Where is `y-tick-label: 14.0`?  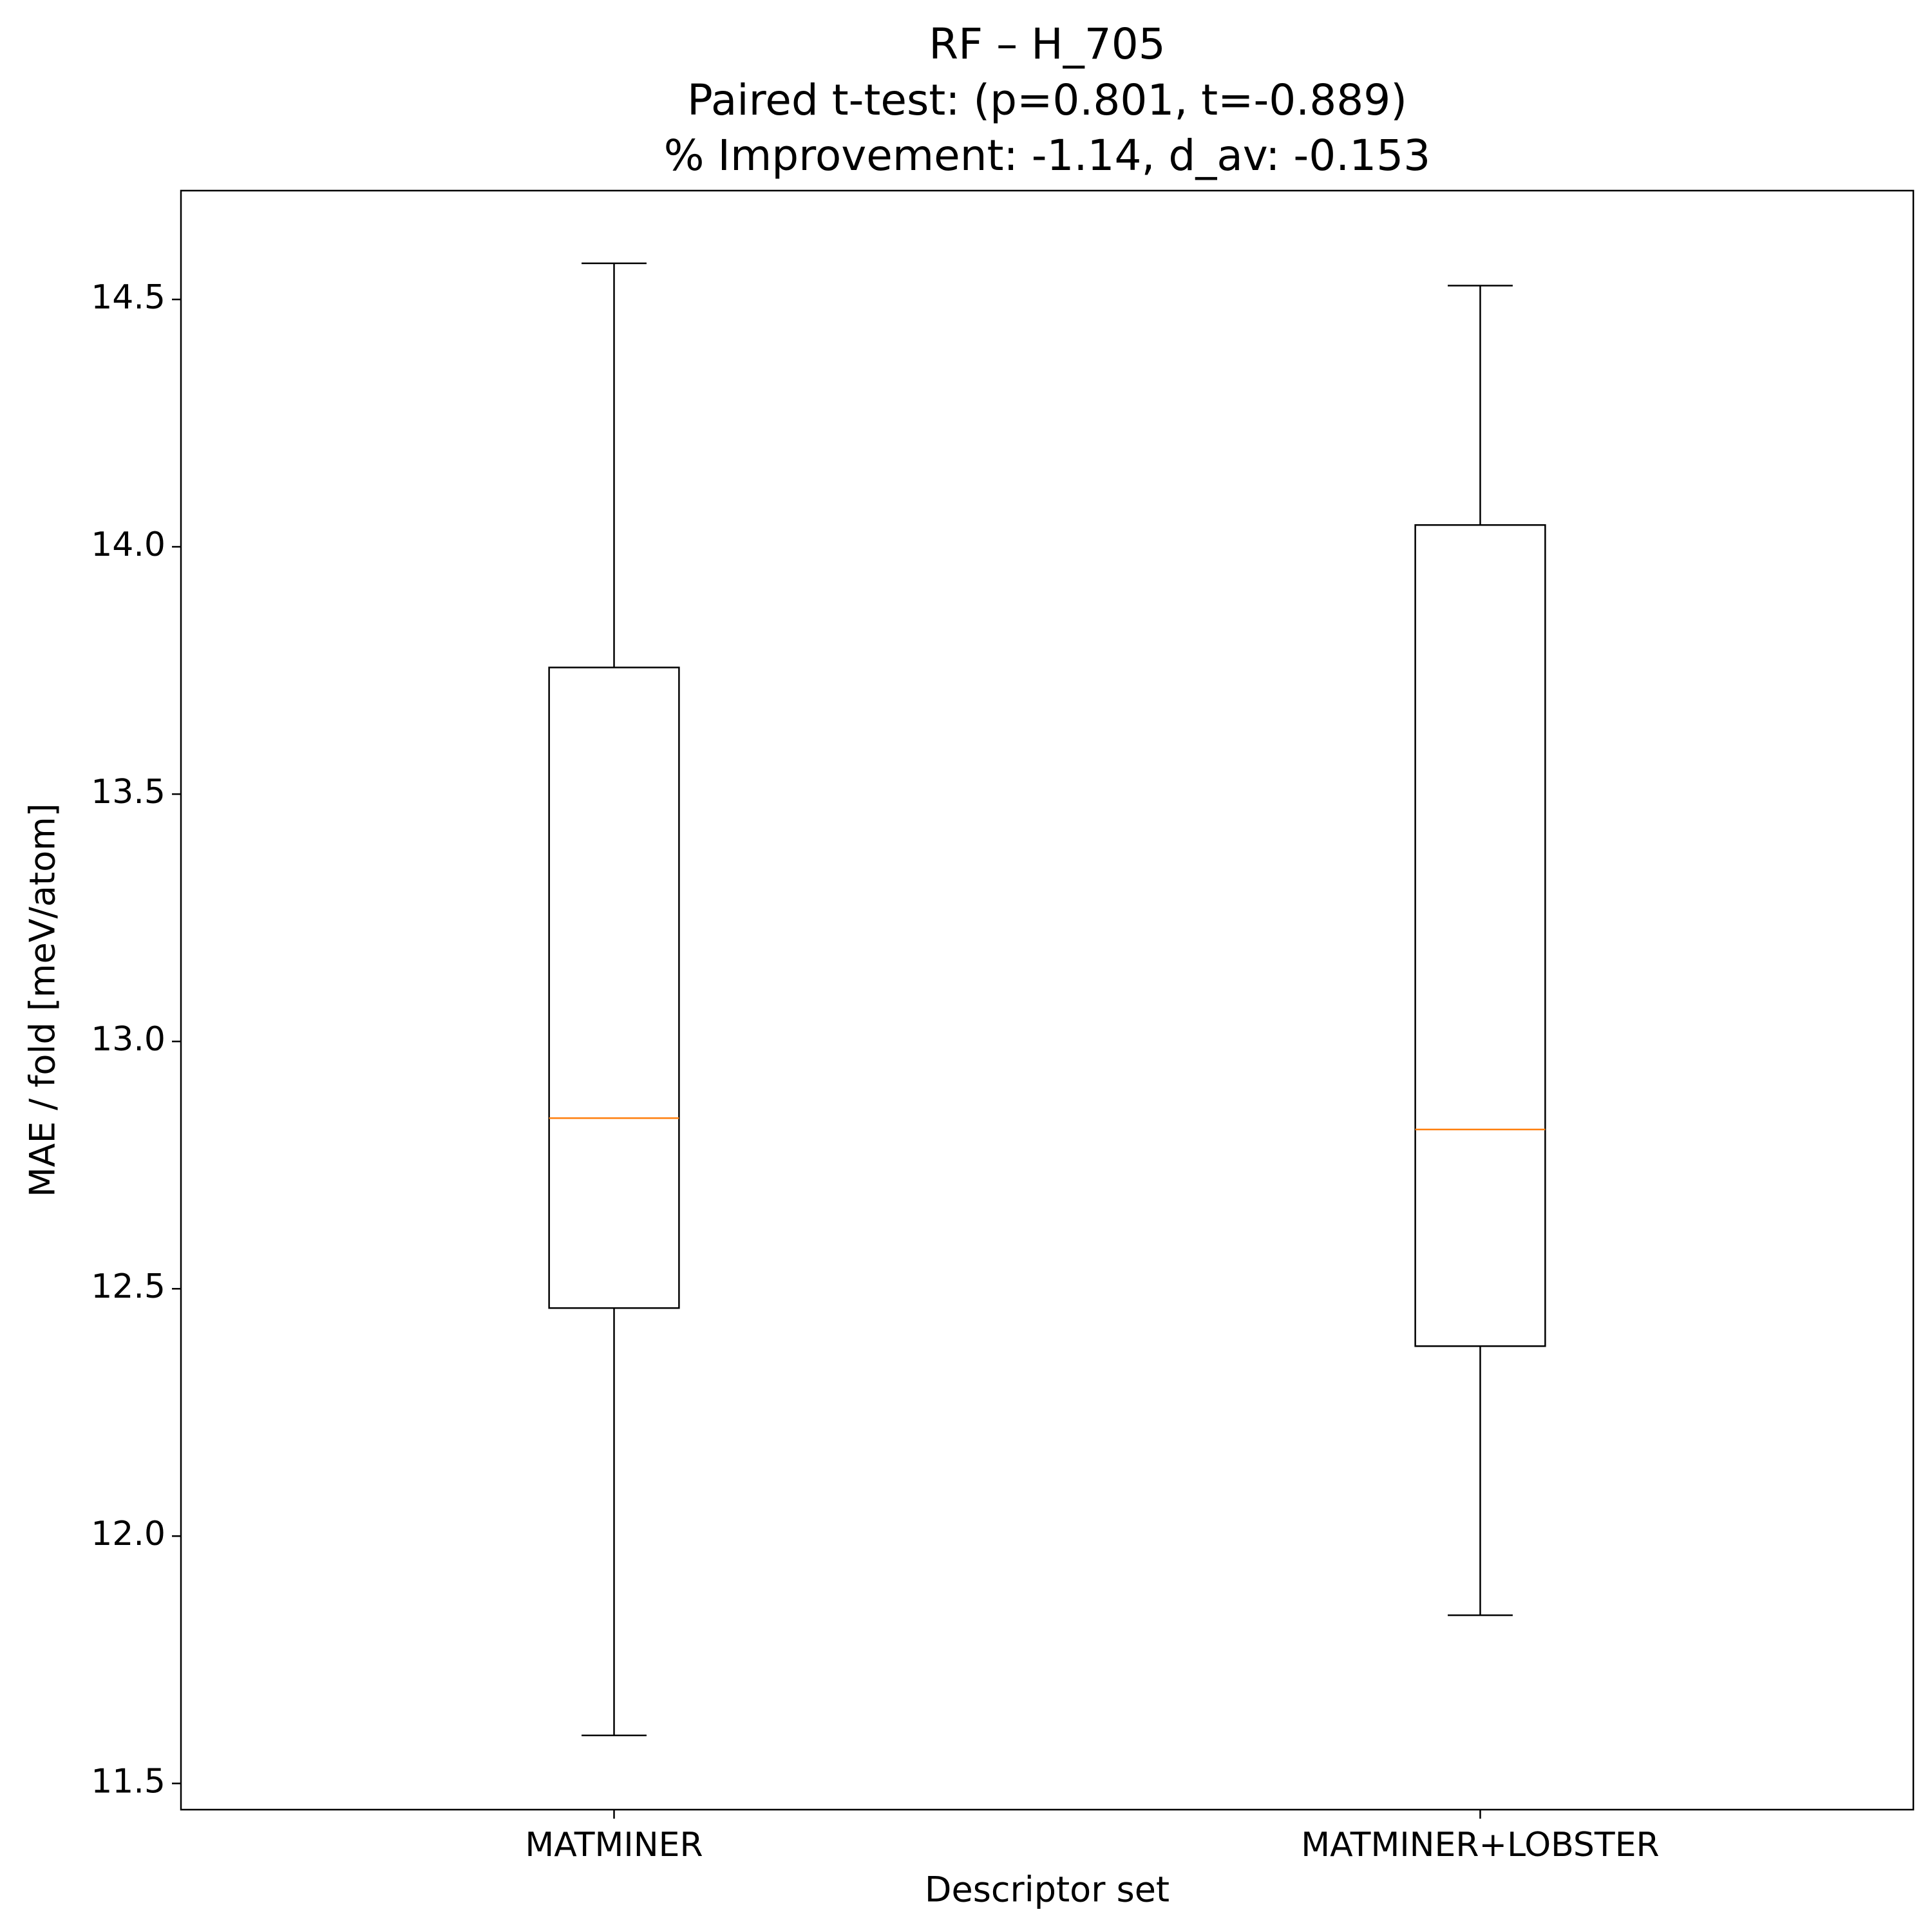 y-tick-label: 14.0 is located at coordinates (128, 545).